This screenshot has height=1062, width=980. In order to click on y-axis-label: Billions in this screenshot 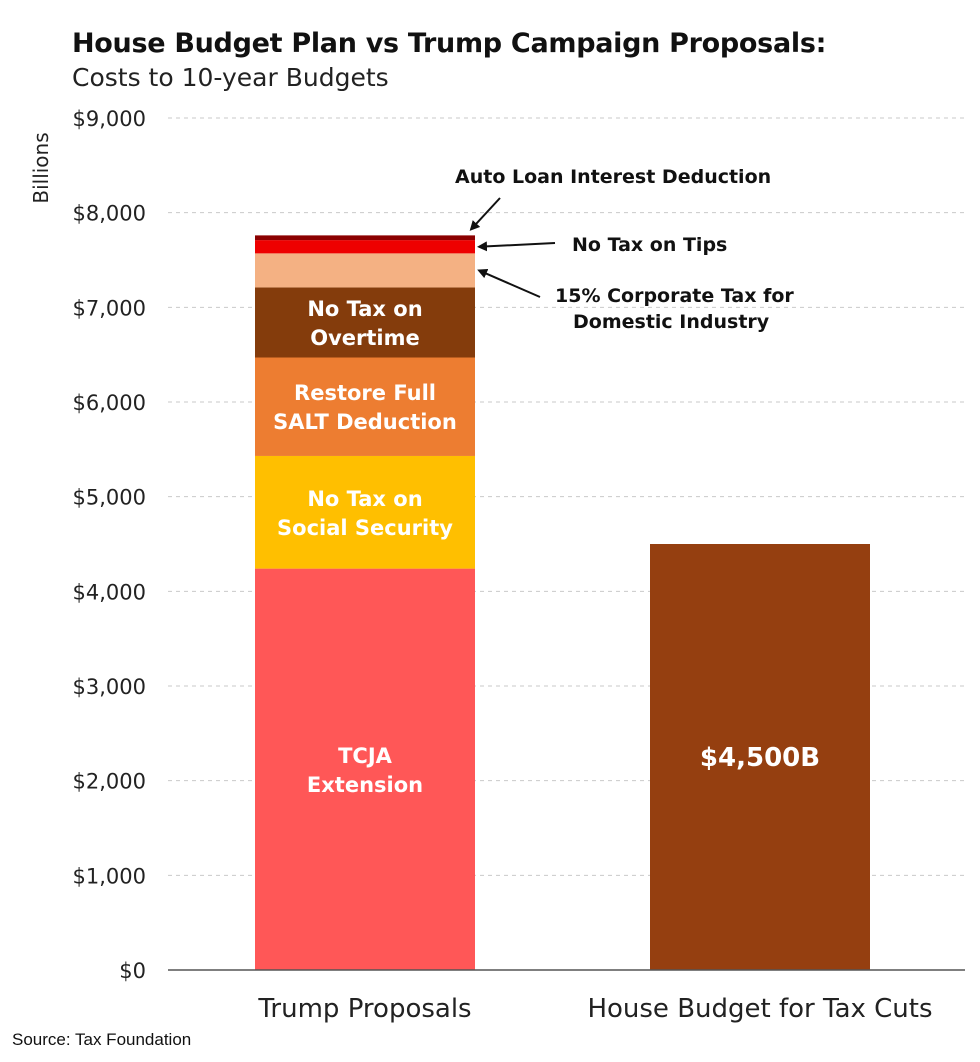, I will do `click(41, 167)`.